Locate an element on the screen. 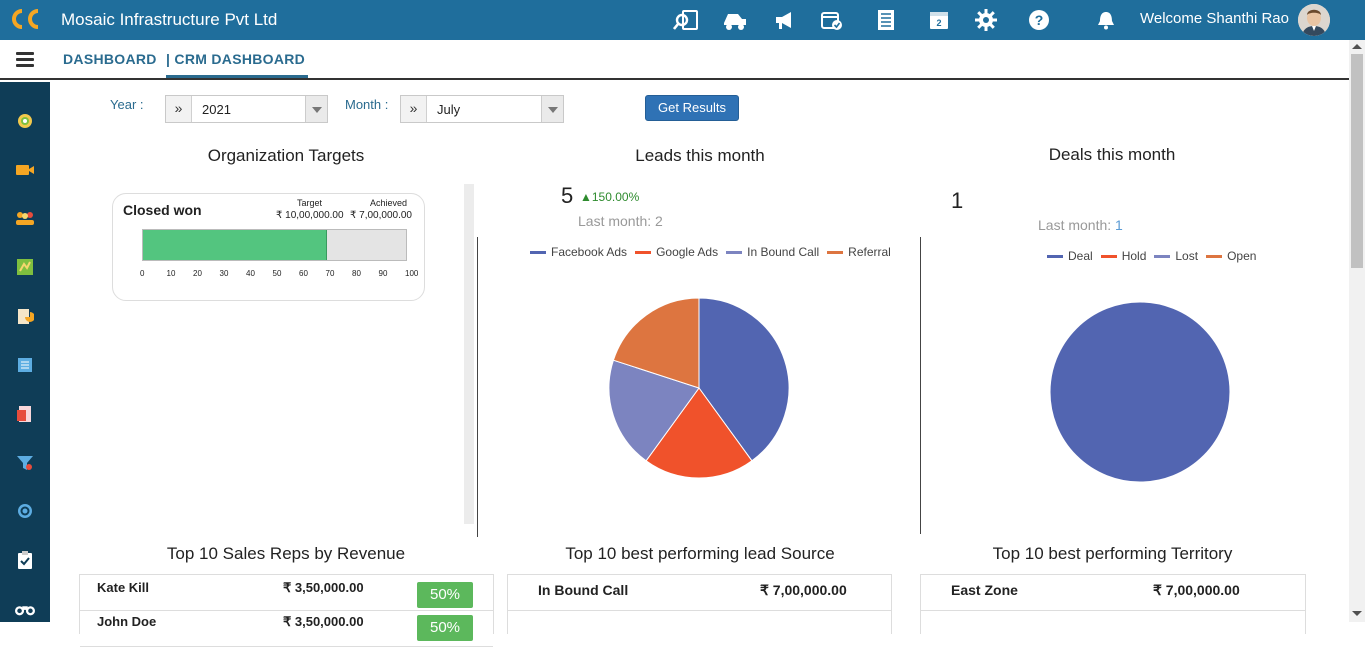  sub-navigation: DASHBOARD | CRM DASHBOARD is located at coordinates (674, 60).